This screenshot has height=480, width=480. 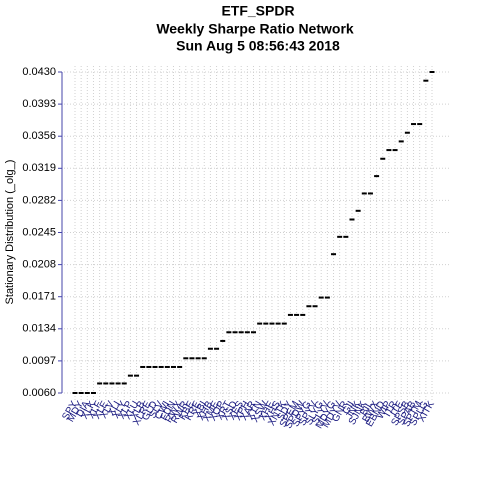 I want to click on y-tick-label: 0.0097, so click(x=39, y=361).